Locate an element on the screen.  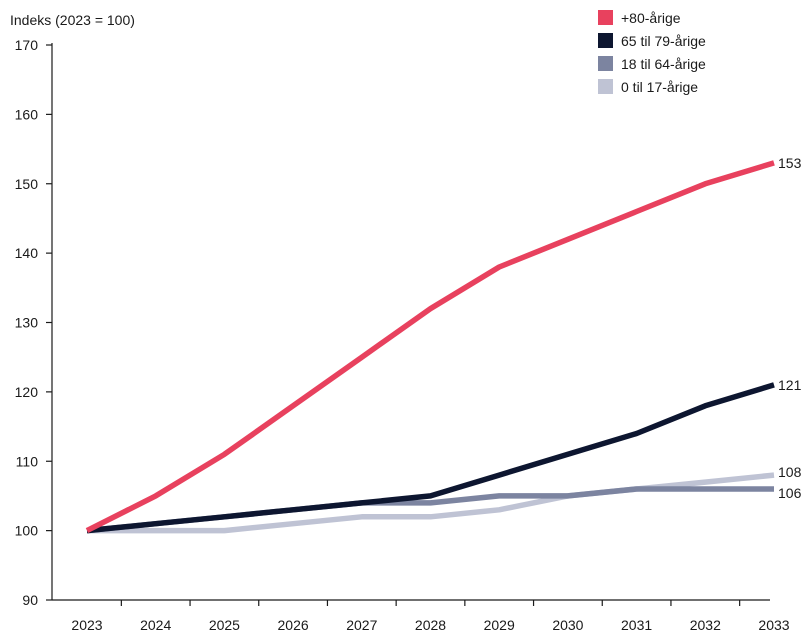
y-tick-label: 140 is located at coordinates (27, 253).